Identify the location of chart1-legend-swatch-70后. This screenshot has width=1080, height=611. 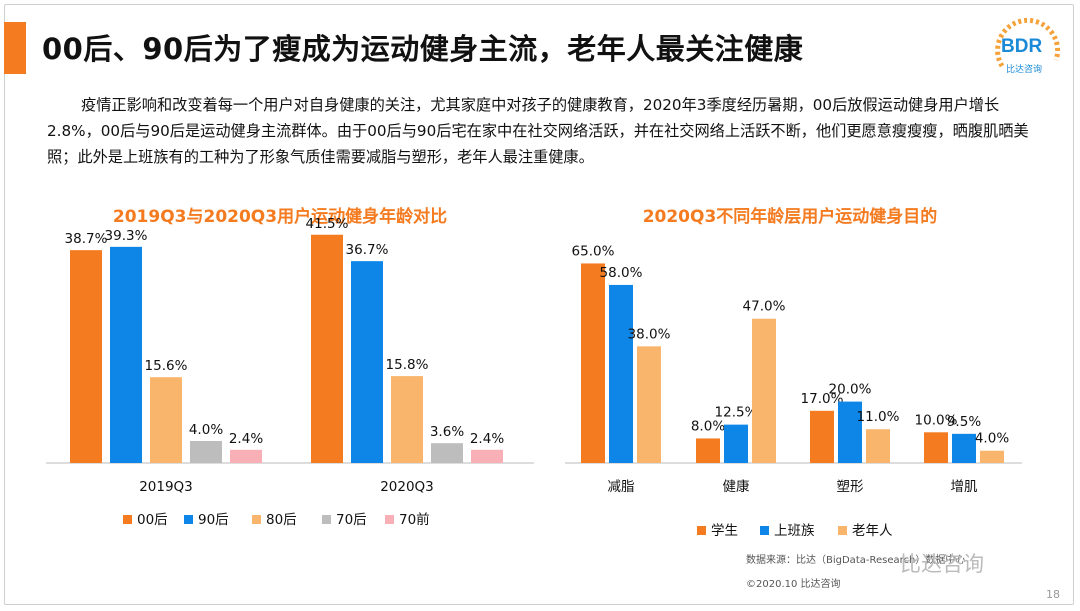
(326, 519).